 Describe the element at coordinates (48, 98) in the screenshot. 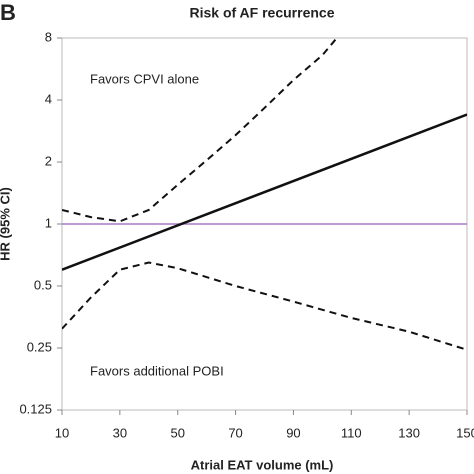

I see `y-tick-label: 4` at that location.